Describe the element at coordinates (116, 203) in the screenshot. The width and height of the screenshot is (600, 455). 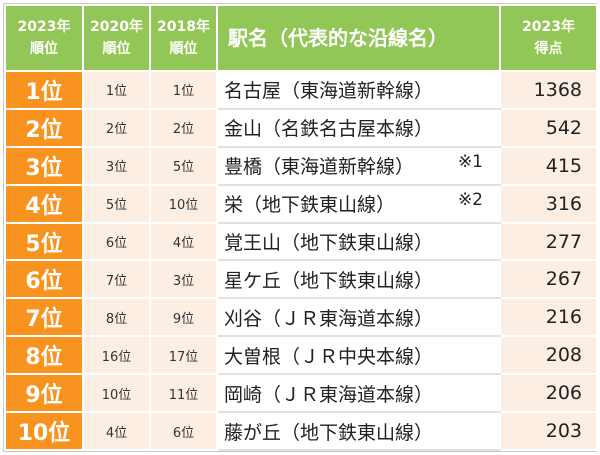
I see `rank-2020-cell: 5位` at that location.